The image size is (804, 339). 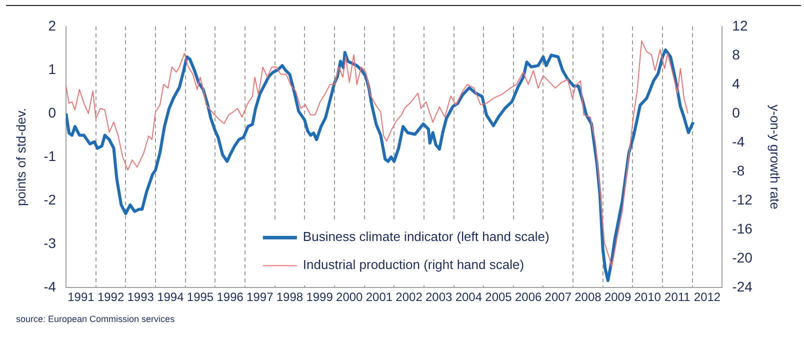 I want to click on x-tick-label: 1994, so click(x=170, y=297).